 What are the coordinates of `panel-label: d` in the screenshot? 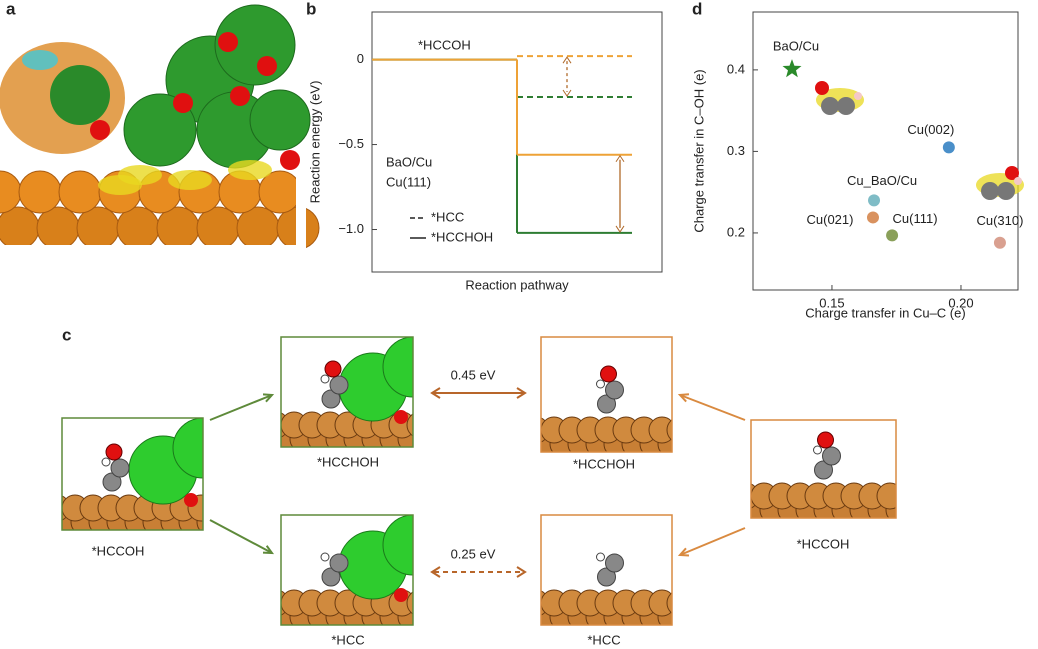 It's located at (697, 9).